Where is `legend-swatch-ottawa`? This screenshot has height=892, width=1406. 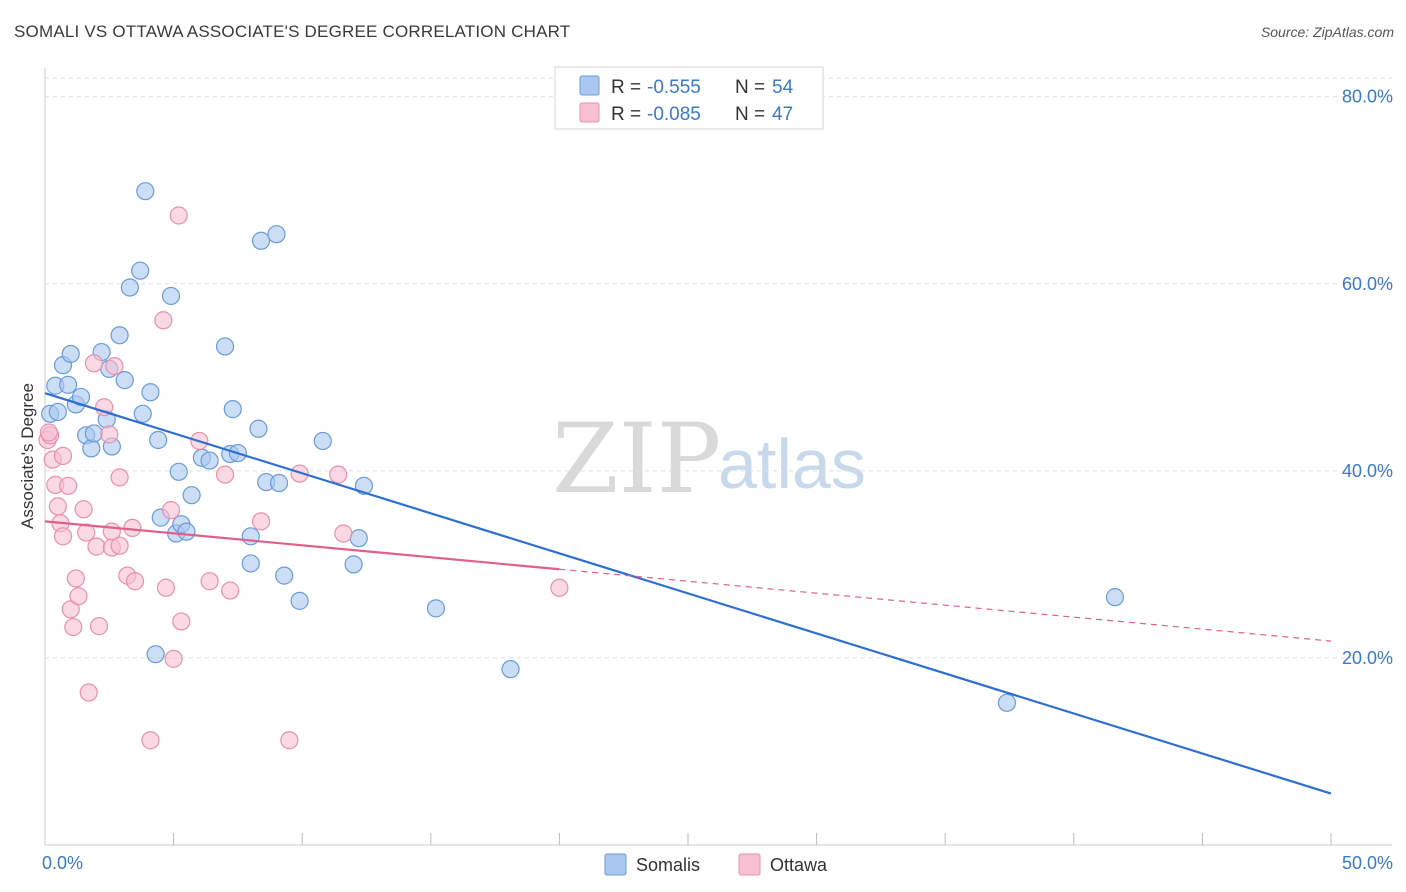 legend-swatch-ottawa is located at coordinates (589, 112).